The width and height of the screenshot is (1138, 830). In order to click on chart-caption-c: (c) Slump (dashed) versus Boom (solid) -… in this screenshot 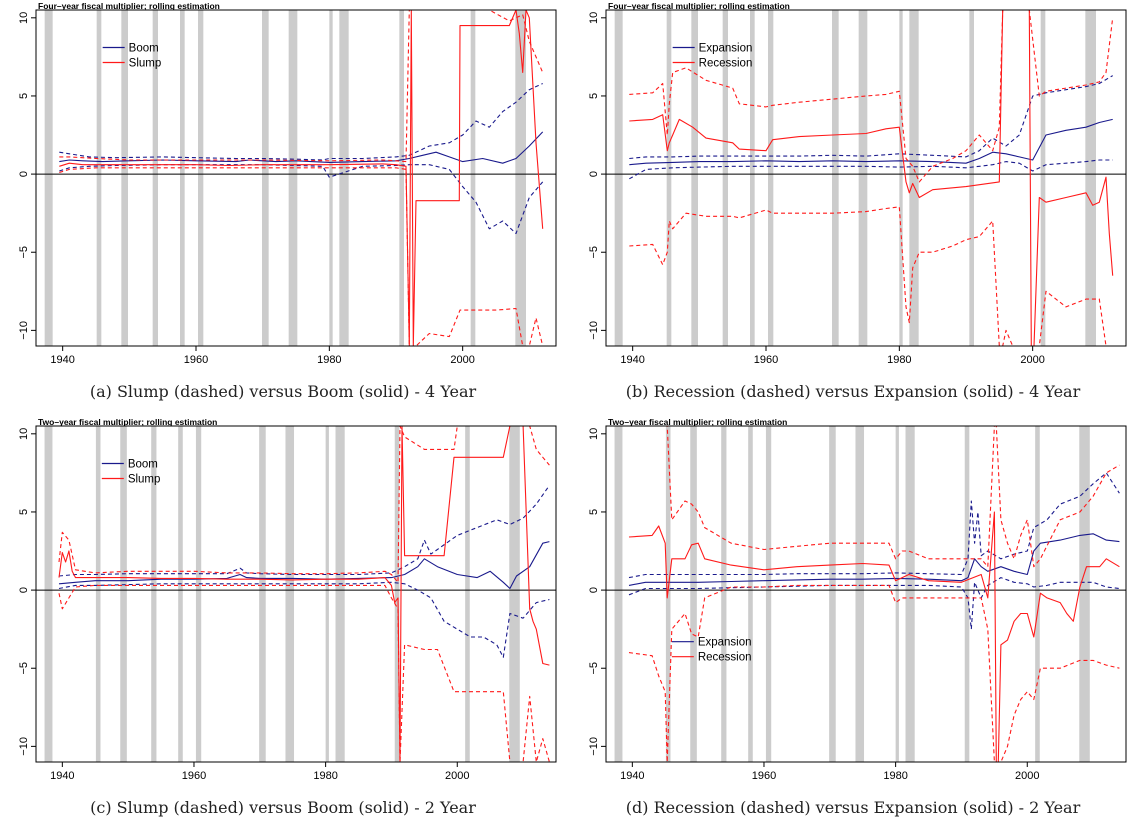, I will do `click(283, 807)`.